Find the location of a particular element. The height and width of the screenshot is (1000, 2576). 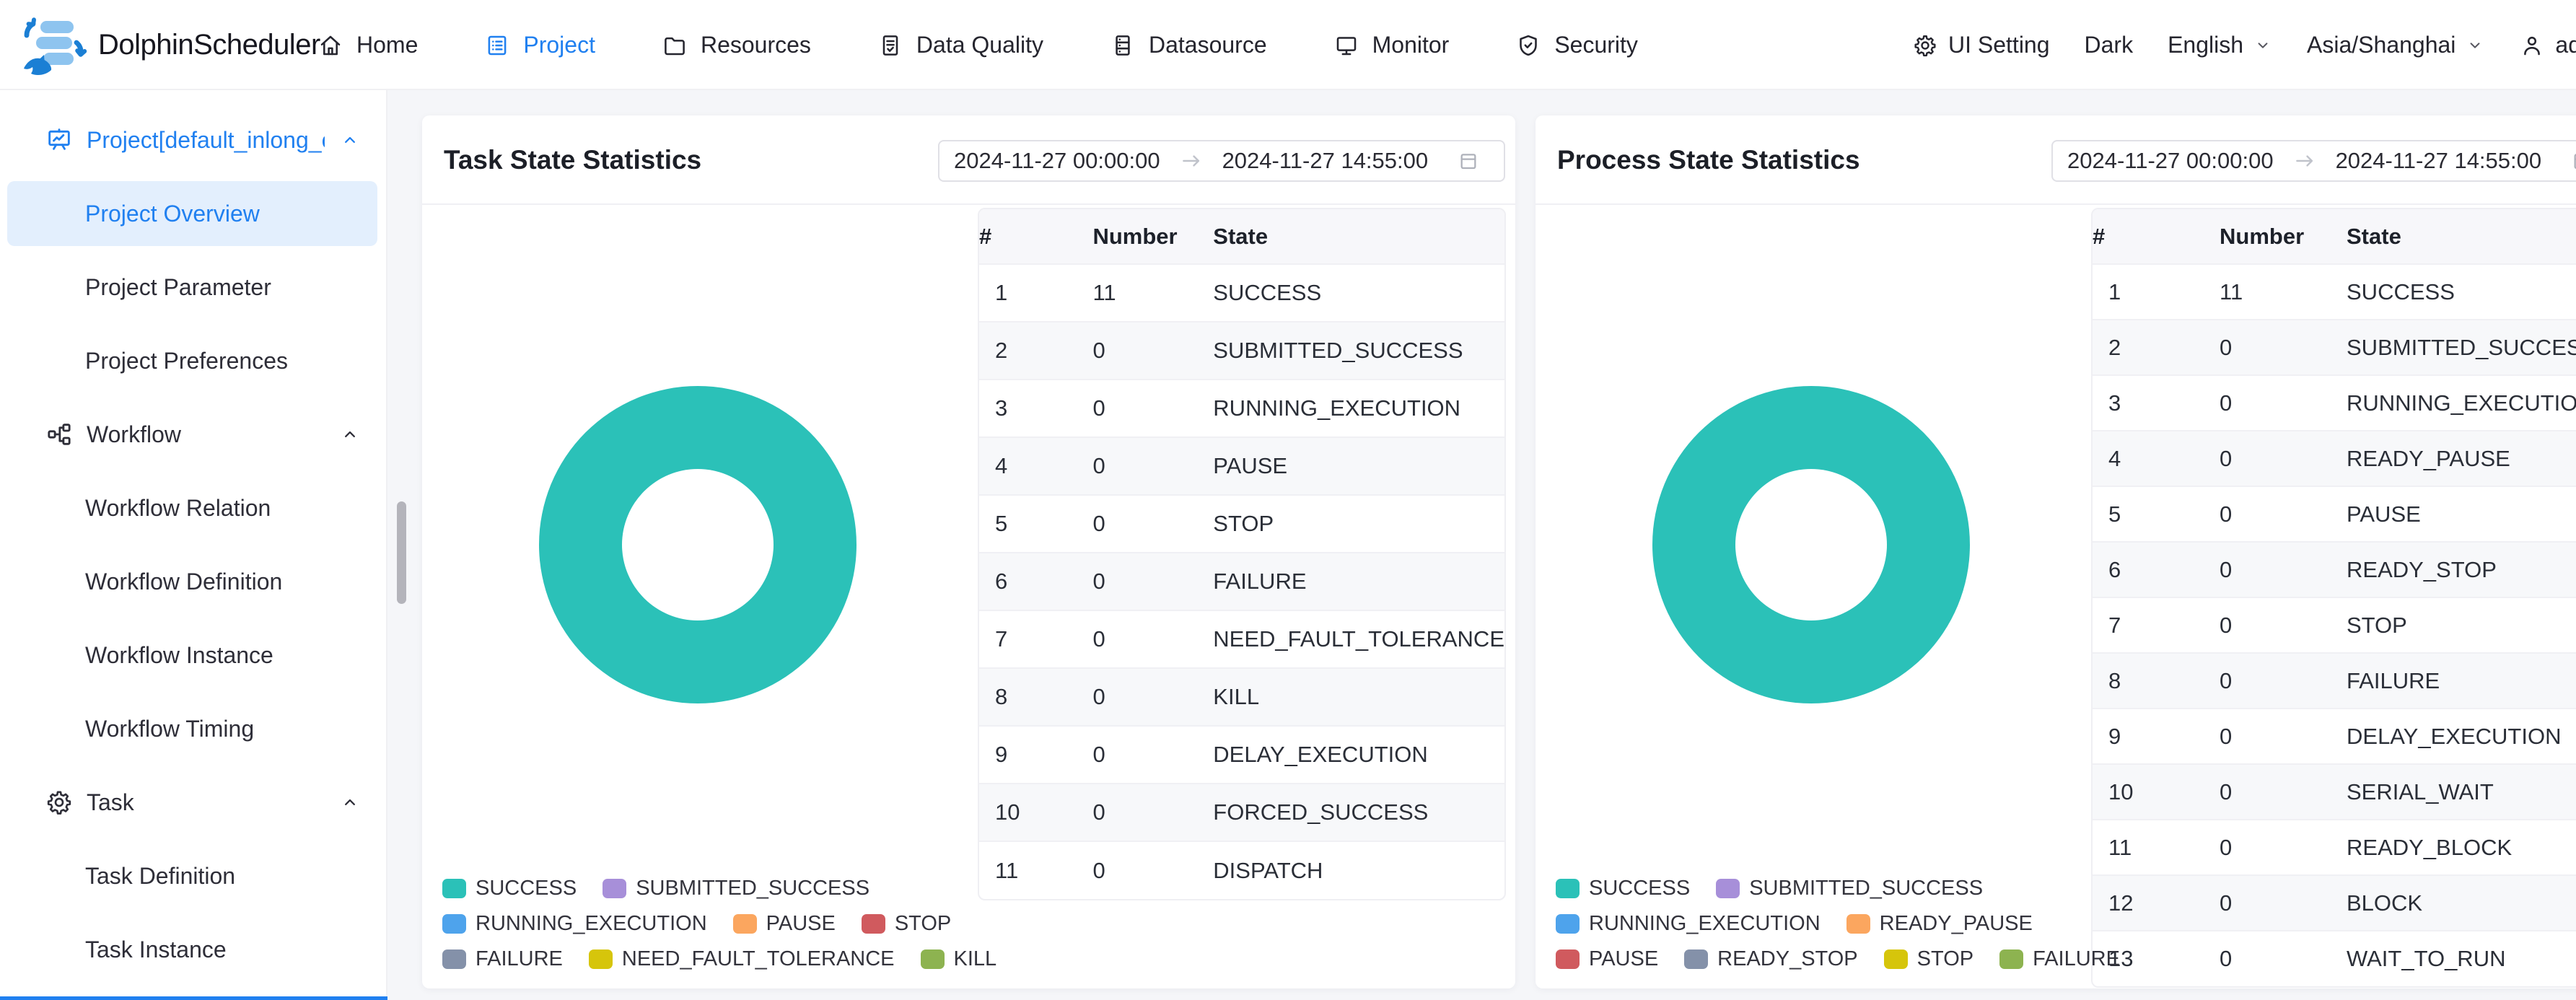

task-gear-icon is located at coordinates (59, 803).